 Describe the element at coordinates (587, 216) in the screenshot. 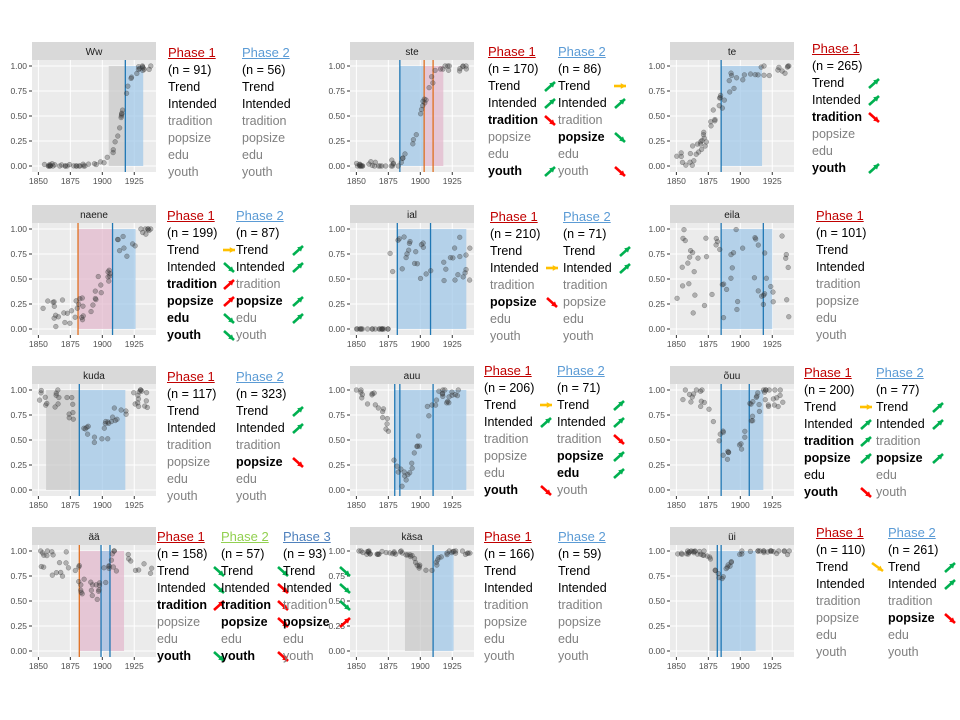

I see `phase-title: Phase 2` at that location.